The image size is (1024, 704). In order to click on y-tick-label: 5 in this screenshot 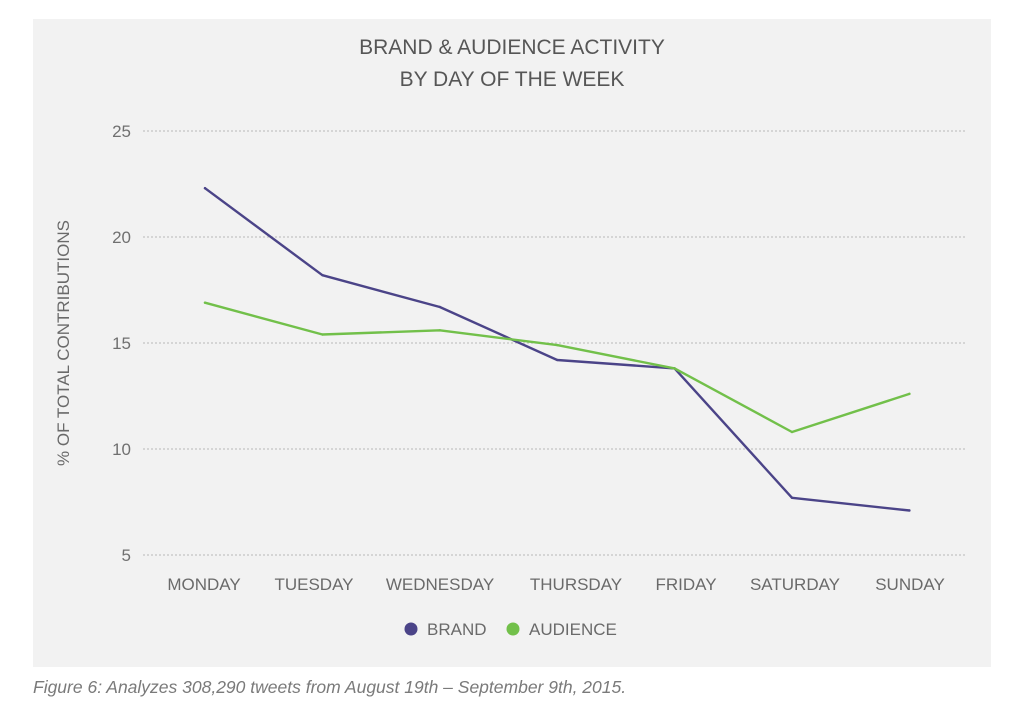, I will do `click(126, 555)`.